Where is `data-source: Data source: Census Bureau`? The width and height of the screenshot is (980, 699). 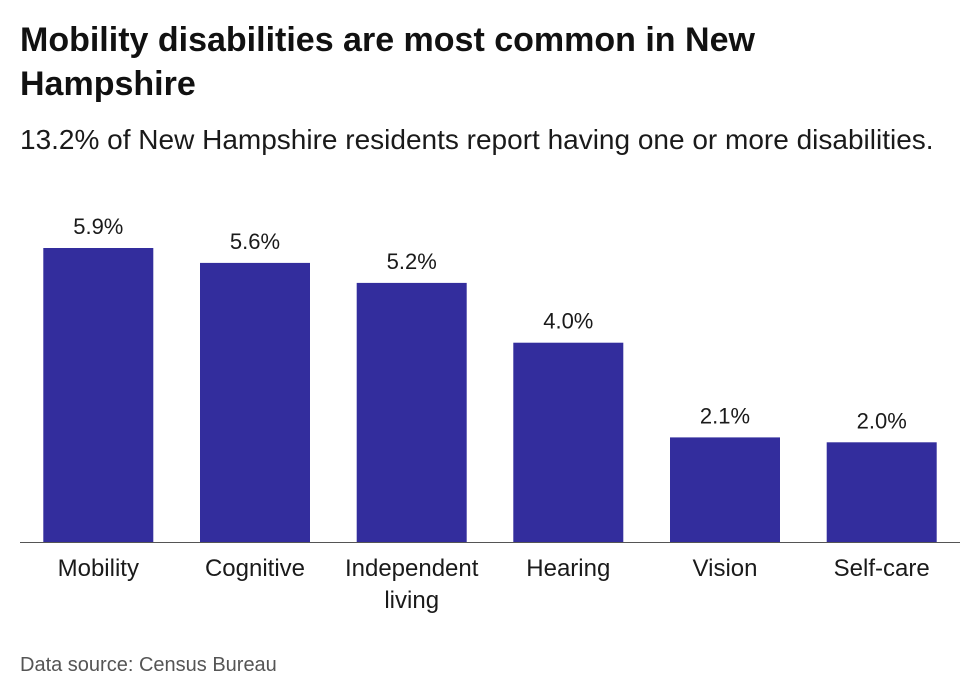 data-source: Data source: Census Bureau is located at coordinates (148, 665).